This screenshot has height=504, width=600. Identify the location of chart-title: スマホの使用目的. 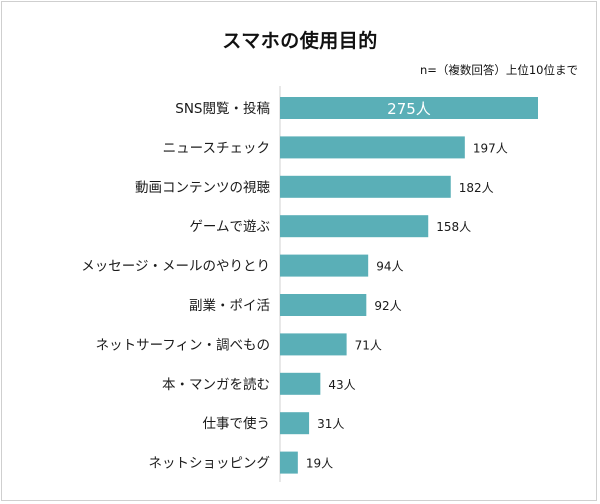
(300, 41).